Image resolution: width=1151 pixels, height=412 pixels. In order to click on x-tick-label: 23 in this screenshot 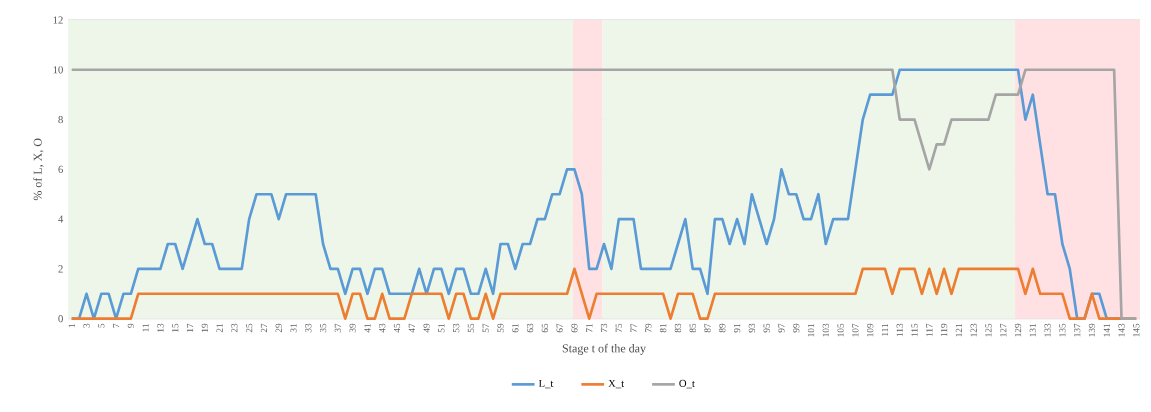, I will do `click(234, 328)`.